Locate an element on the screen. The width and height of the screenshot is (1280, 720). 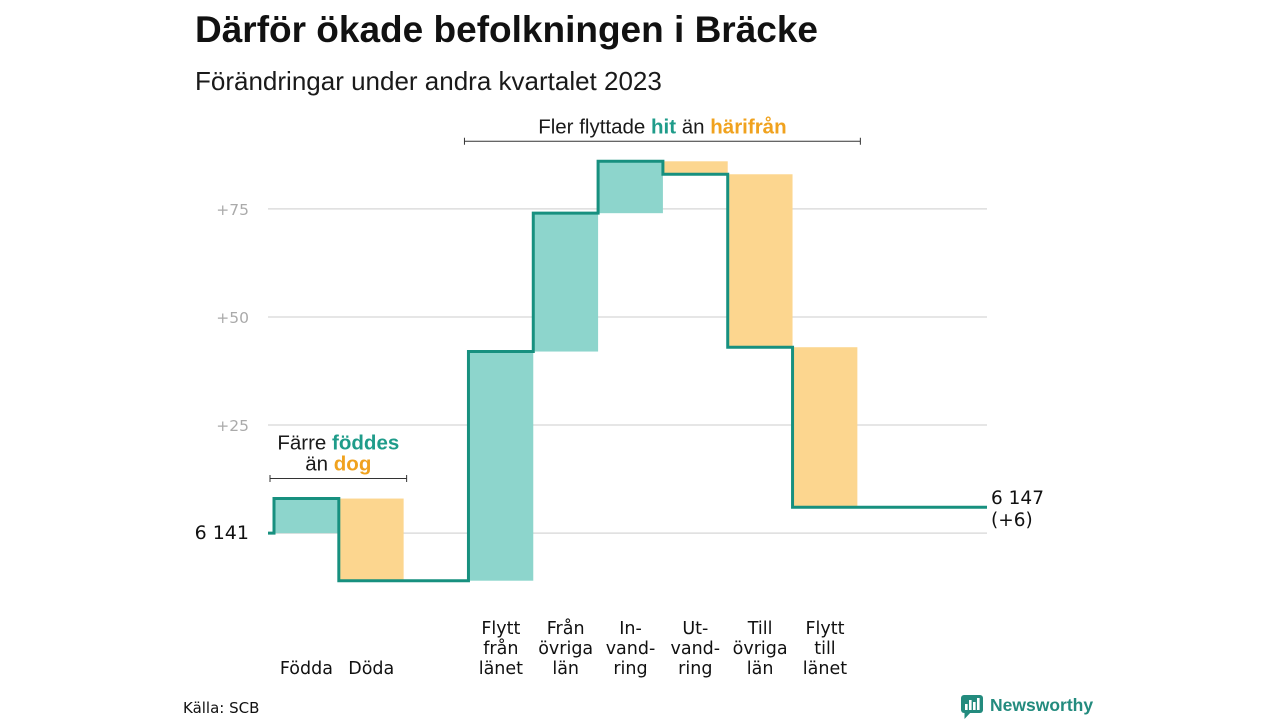
annotation-group-1: Fler flyttade hit än härifrån is located at coordinates (662, 130).